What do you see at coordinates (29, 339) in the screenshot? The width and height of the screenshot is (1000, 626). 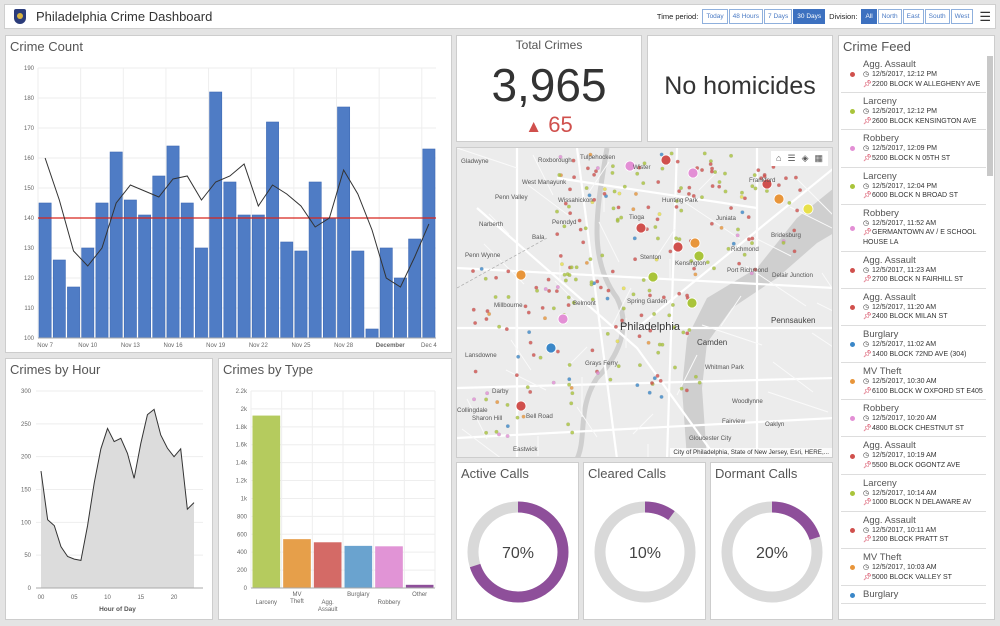 I see `y-tick-label: 100` at bounding box center [29, 339].